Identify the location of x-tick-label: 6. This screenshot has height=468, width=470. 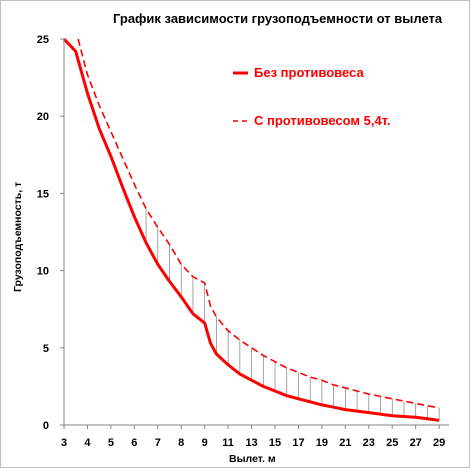
(134, 443).